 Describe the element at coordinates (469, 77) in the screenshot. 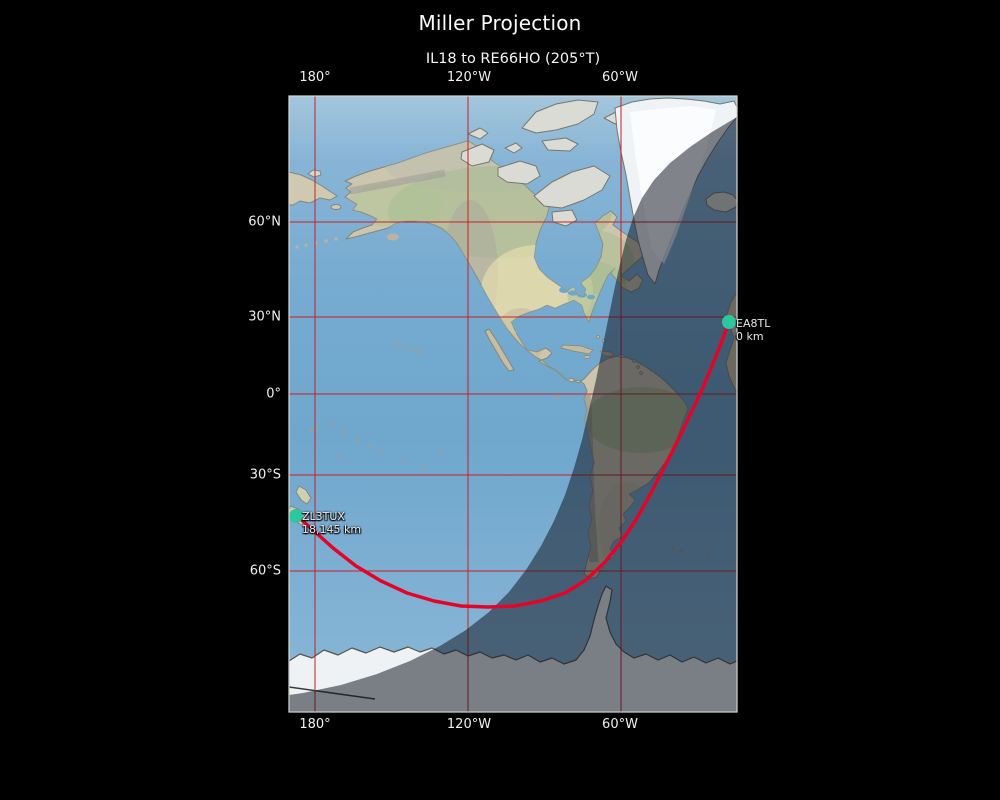

I see `top-axis-tick-120w: 120°W` at that location.